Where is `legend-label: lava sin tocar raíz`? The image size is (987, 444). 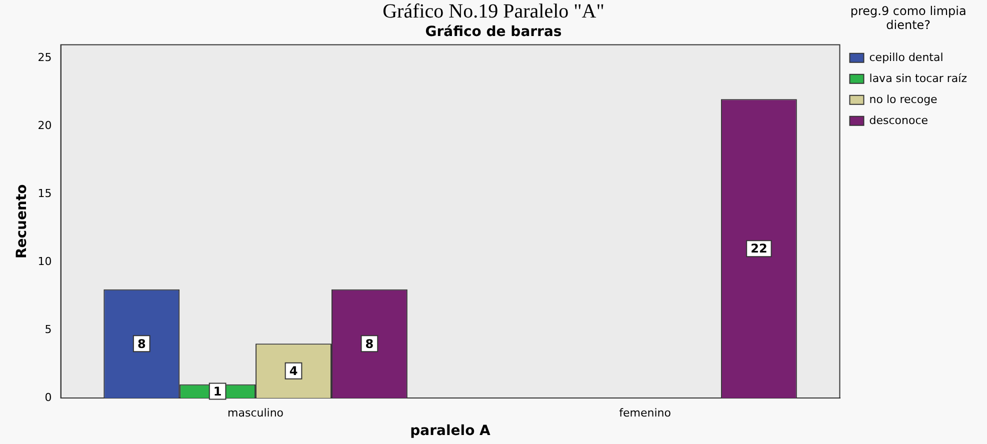 legend-label: lava sin tocar raíz is located at coordinates (918, 78).